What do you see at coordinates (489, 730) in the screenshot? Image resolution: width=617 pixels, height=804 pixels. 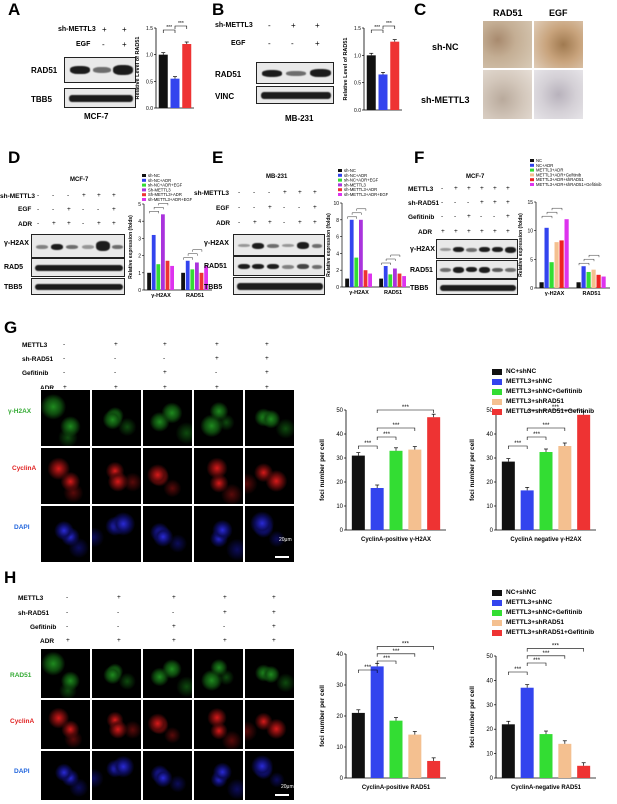 I see `y-tick-label: 20` at bounding box center [489, 730].